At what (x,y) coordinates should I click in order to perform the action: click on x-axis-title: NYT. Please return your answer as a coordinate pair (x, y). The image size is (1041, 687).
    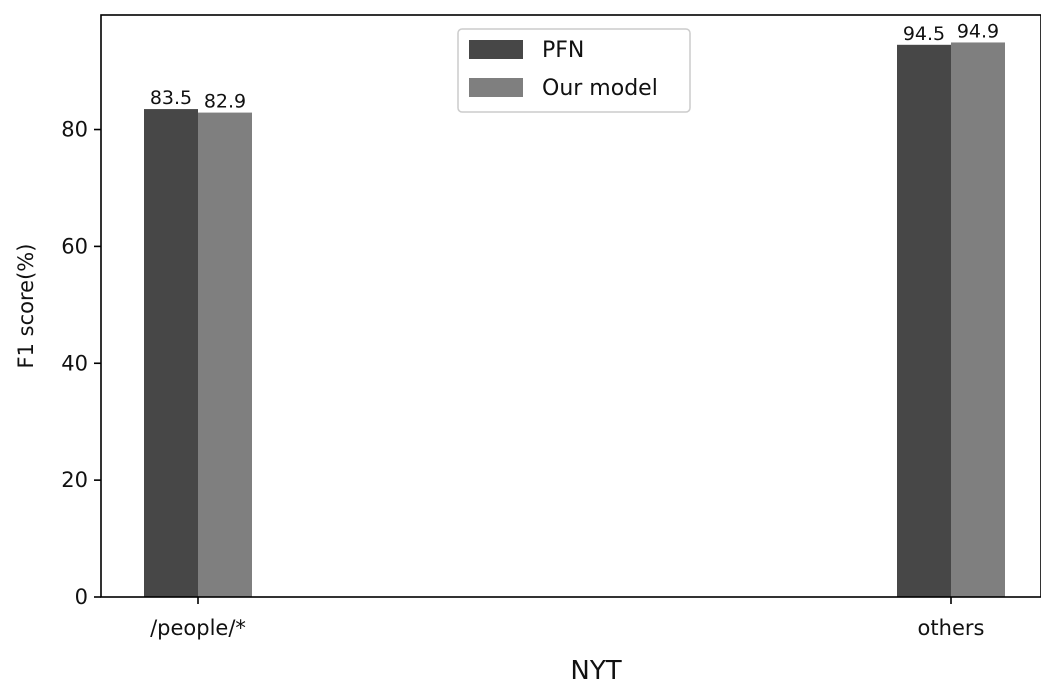
    Looking at the image, I should click on (595, 671).